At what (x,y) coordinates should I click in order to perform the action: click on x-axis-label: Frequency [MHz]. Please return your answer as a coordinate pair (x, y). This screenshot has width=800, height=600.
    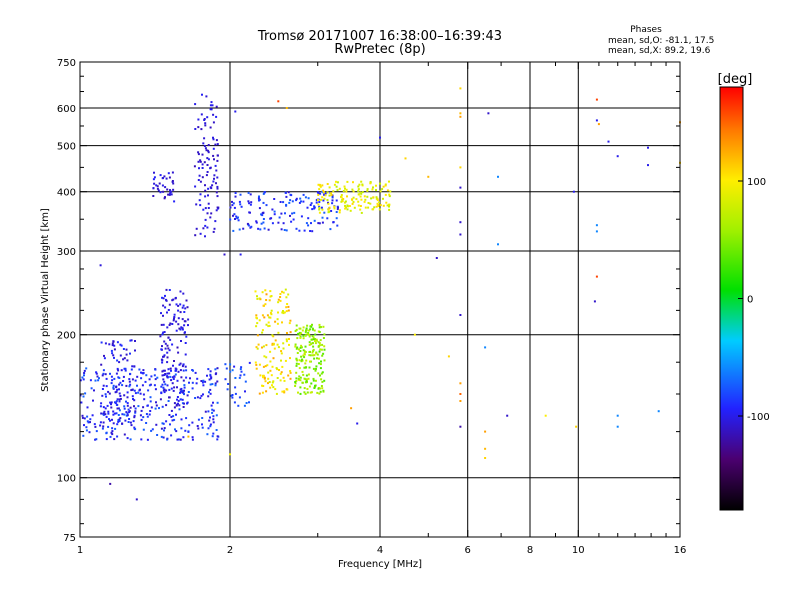
    Looking at the image, I should click on (380, 564).